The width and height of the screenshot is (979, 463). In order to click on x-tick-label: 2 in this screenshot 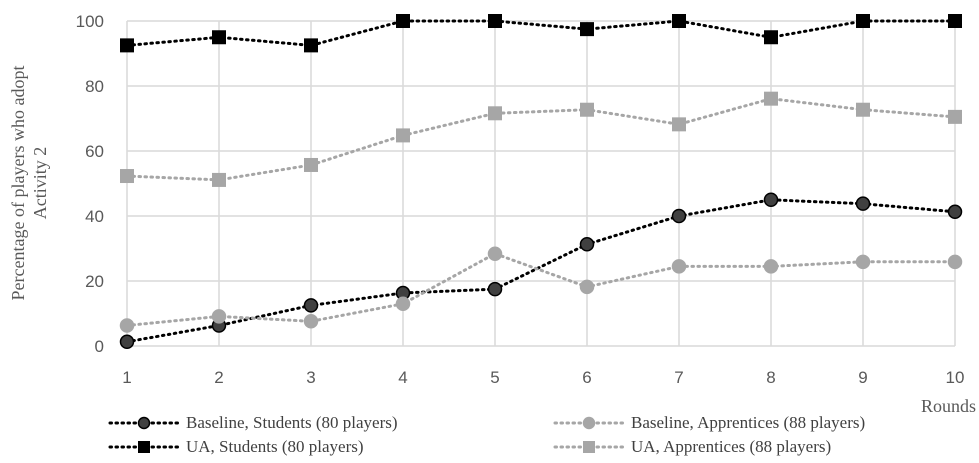, I will do `click(218, 377)`.